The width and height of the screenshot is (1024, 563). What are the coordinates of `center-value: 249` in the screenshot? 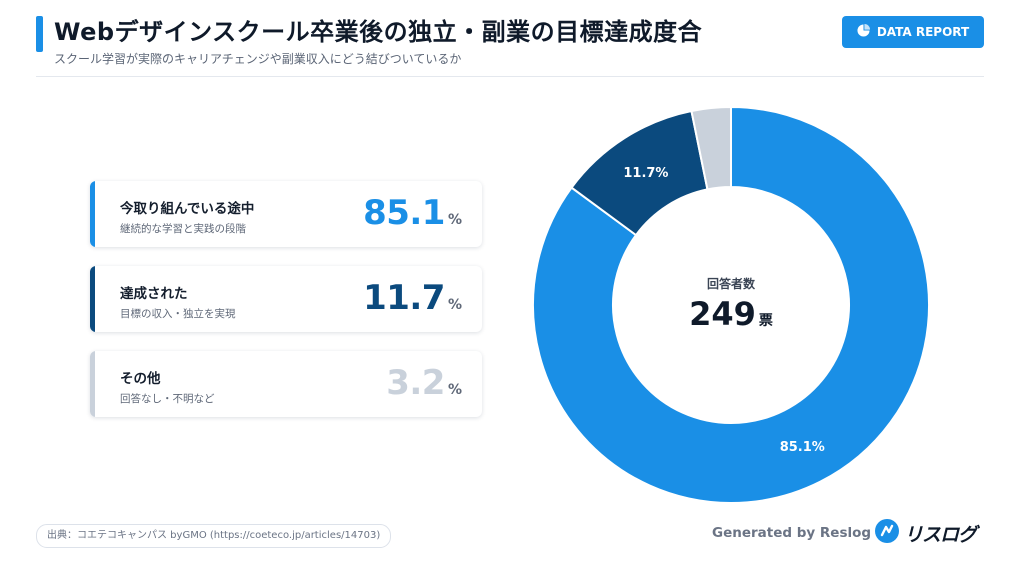 It's located at (722, 314).